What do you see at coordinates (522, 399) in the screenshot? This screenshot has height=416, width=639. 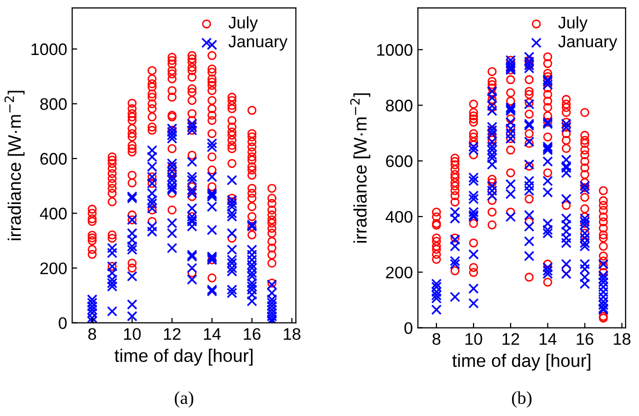 I see `text: (b)` at bounding box center [522, 399].